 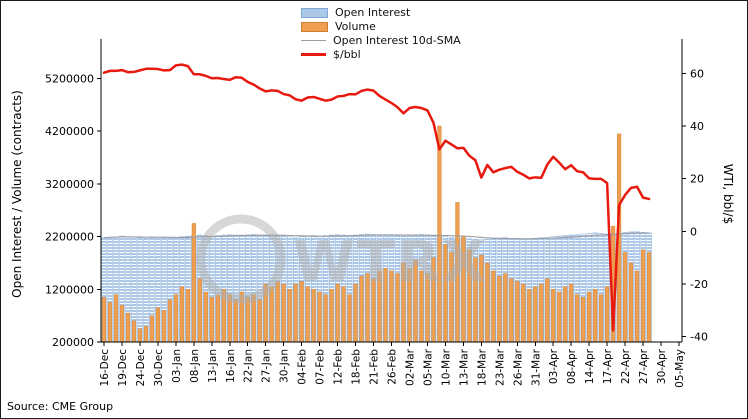 What do you see at coordinates (626, 366) in the screenshot?
I see `svg-text: 22-Apr` at bounding box center [626, 366].